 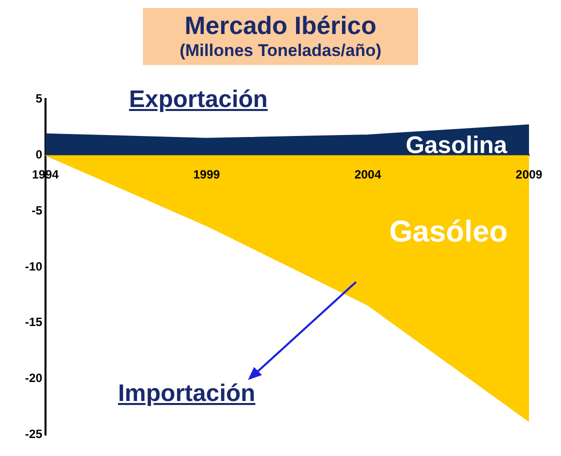 I want to click on annotation: Exportación, so click(x=198, y=100).